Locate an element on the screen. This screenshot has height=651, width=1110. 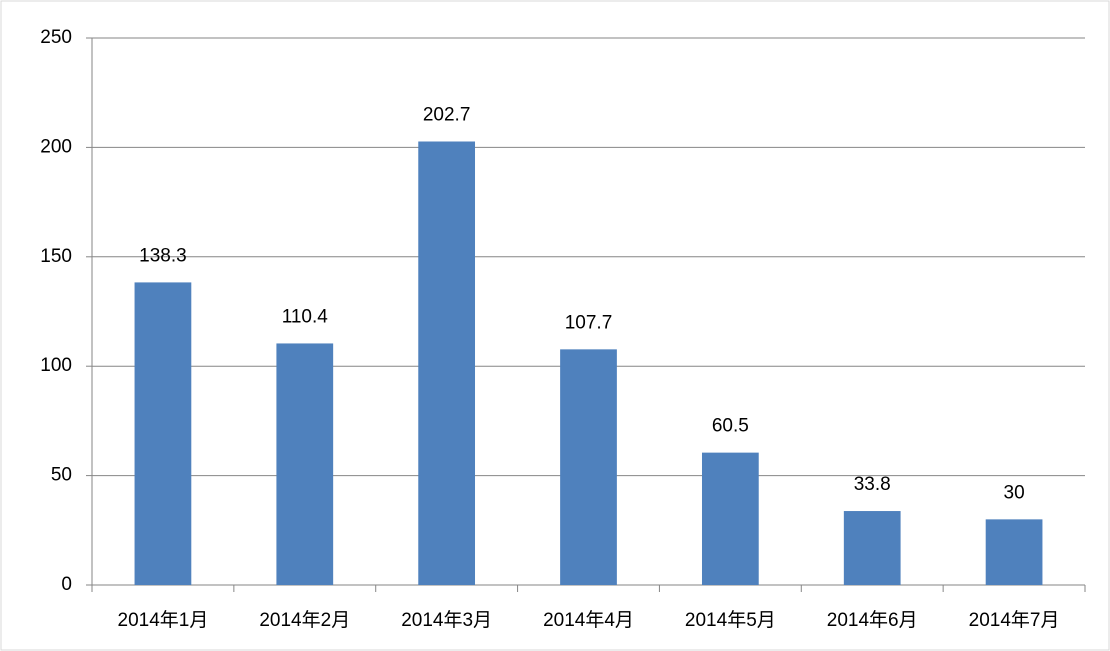
data-label: 202.7 is located at coordinates (447, 115).